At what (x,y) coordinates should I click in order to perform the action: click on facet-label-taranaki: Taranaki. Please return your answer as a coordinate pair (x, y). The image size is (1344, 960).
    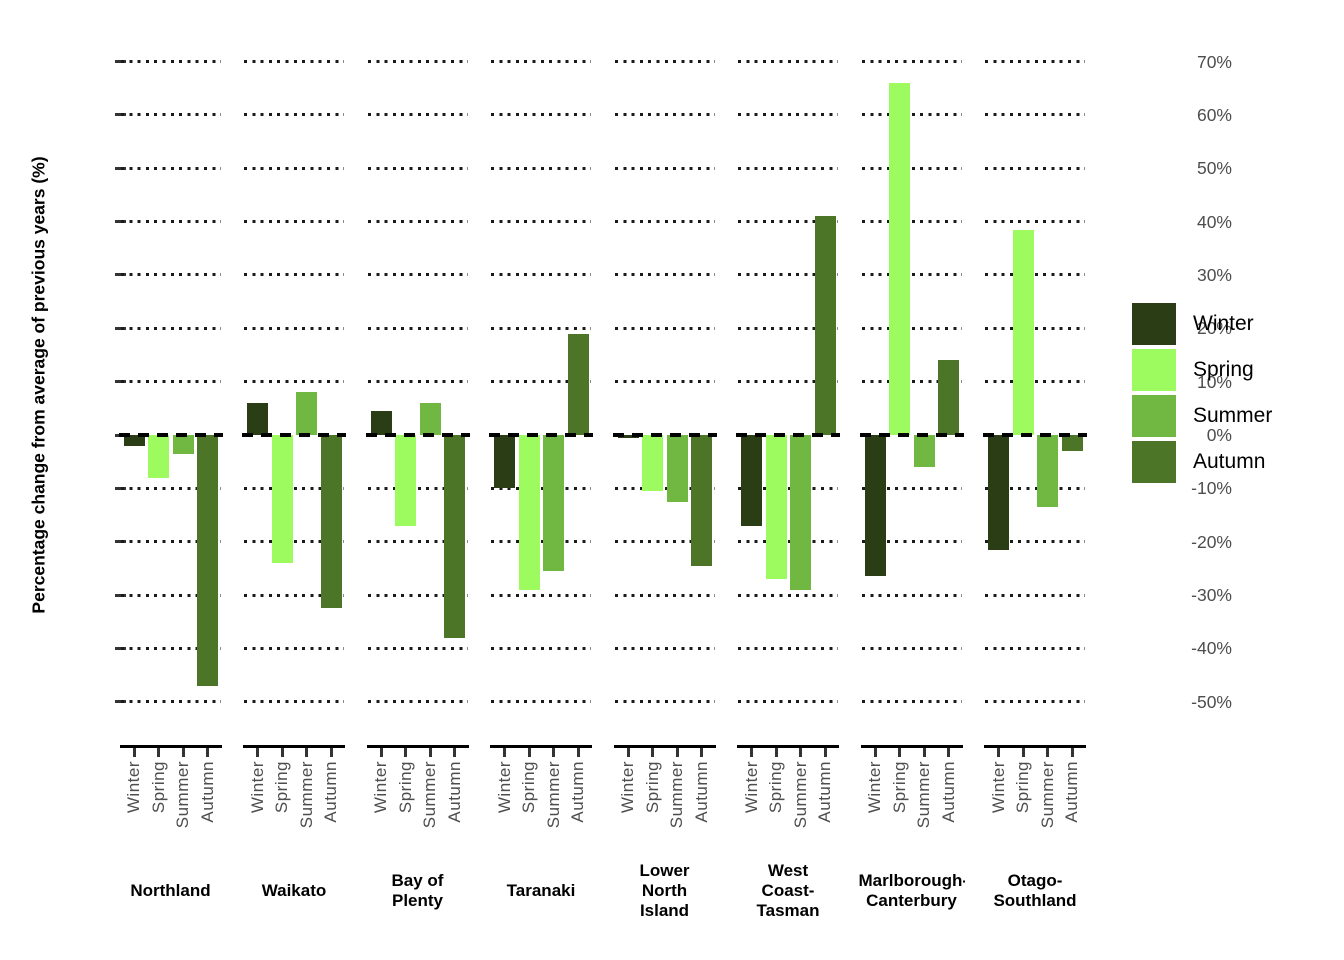
    Looking at the image, I should click on (541, 891).